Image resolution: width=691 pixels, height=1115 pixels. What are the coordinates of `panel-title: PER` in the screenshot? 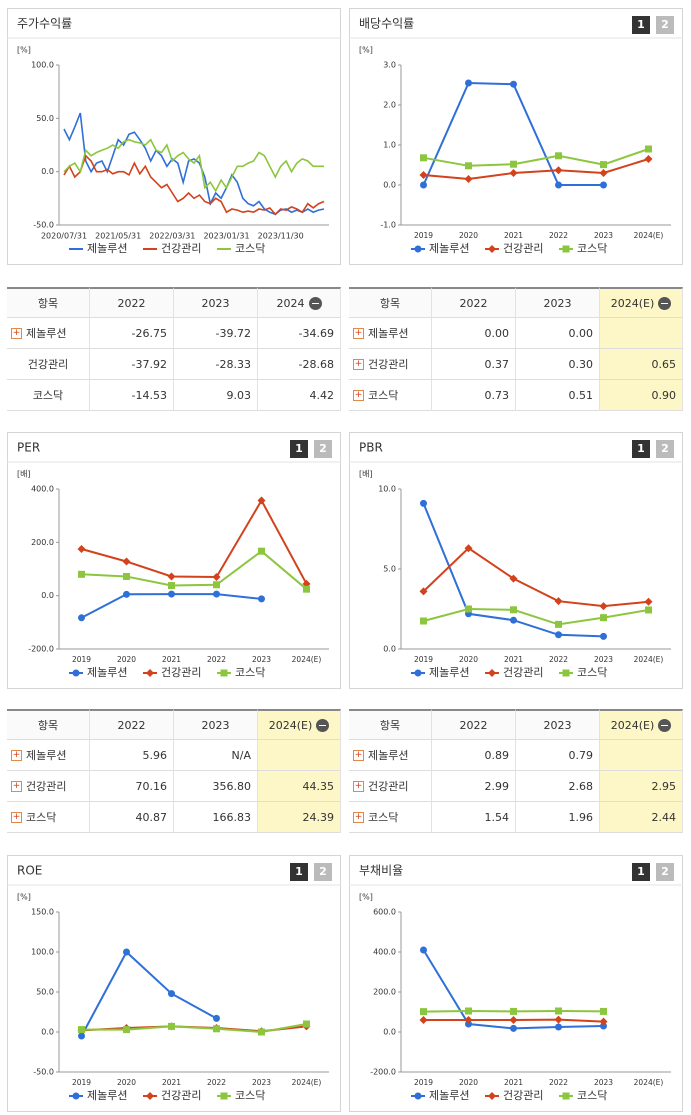 It's located at (28, 448).